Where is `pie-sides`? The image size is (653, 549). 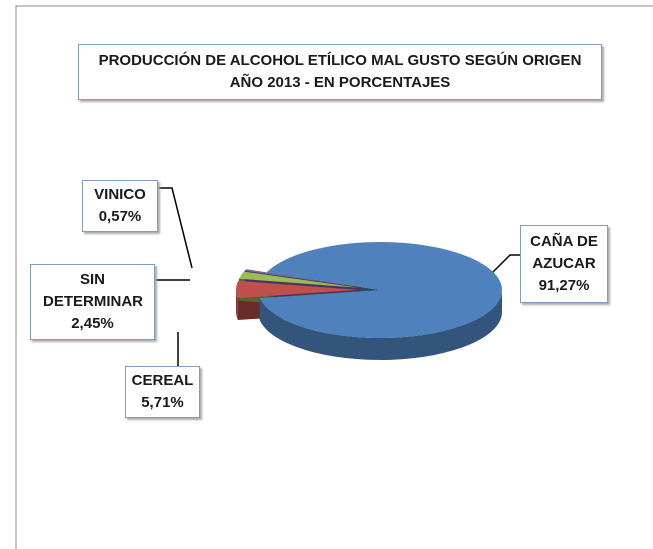 pie-sides is located at coordinates (369, 324).